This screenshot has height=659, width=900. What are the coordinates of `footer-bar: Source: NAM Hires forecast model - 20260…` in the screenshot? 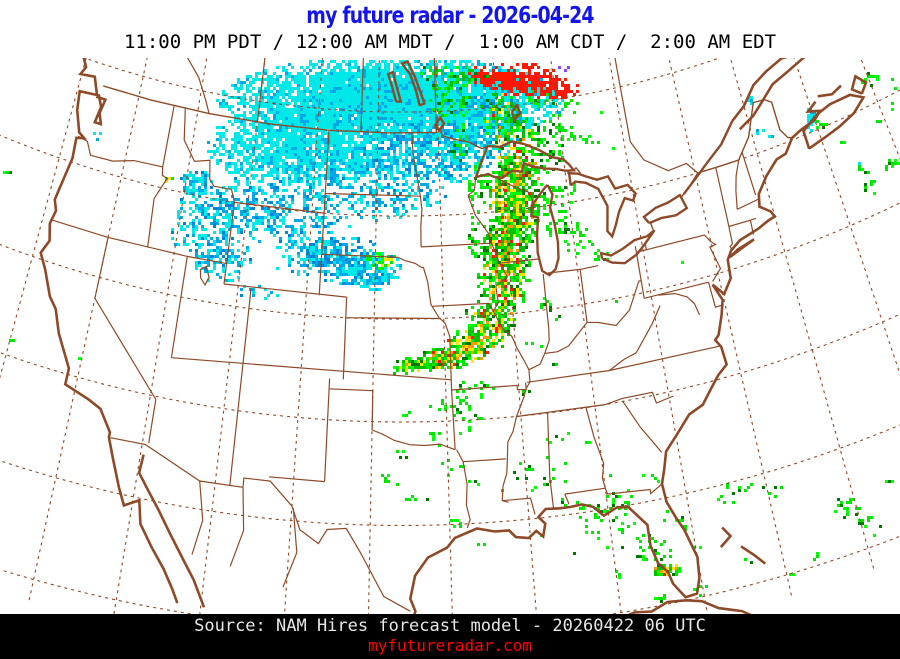 It's located at (450, 636).